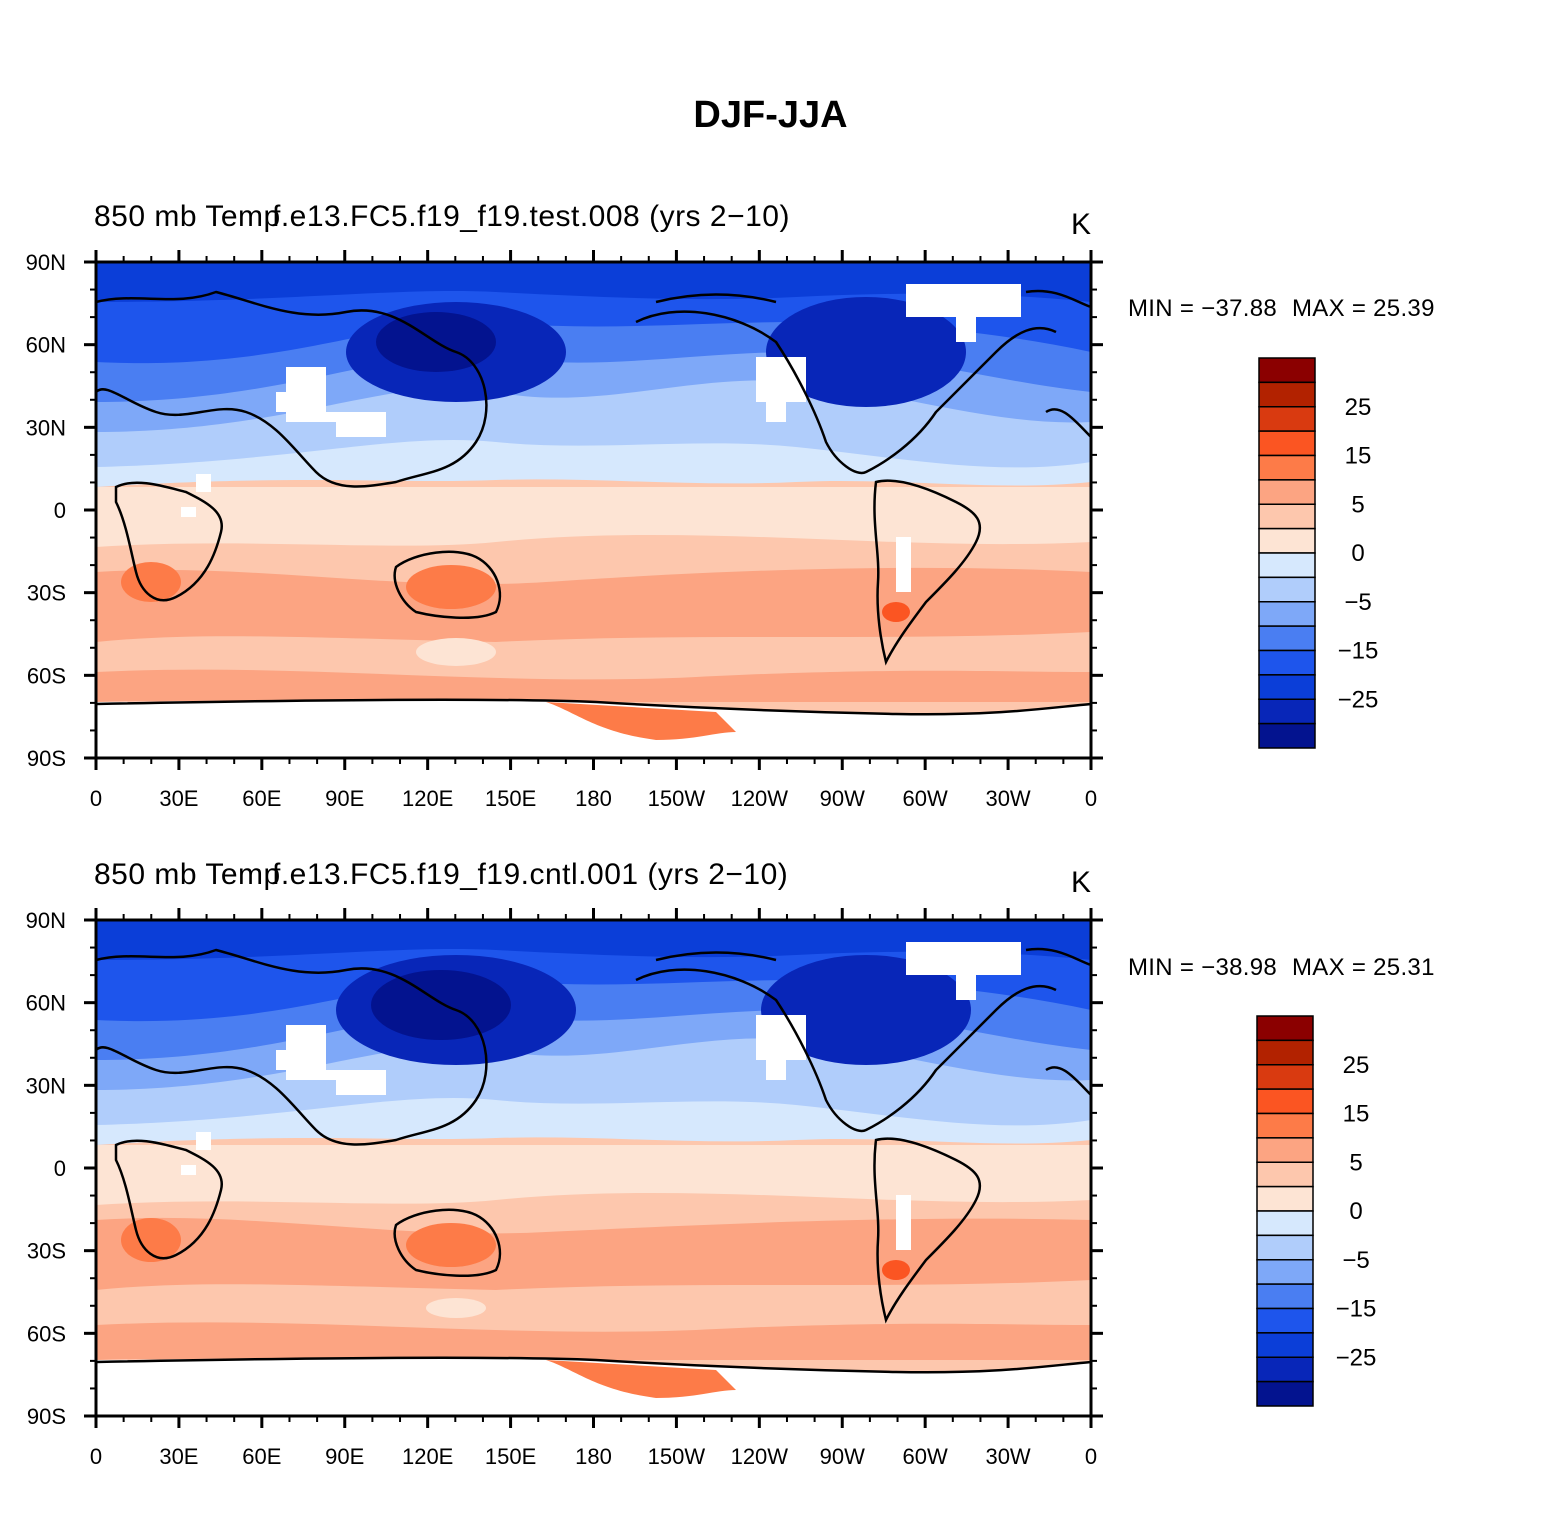 Image resolution: width=1541 pixels, height=1538 pixels. What do you see at coordinates (1203, 308) in the screenshot?
I see `min-value: MIN = −37.88` at bounding box center [1203, 308].